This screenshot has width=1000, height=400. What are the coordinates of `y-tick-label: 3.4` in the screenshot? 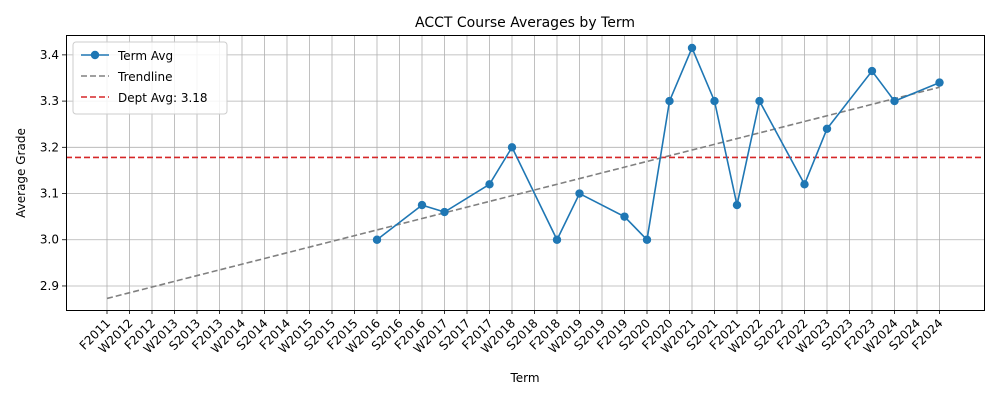 It's located at (49, 55).